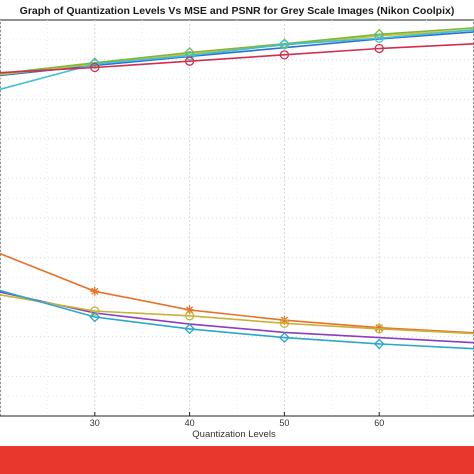  What do you see at coordinates (234, 434) in the screenshot?
I see `x-axis-label: Quantization Levels` at bounding box center [234, 434].